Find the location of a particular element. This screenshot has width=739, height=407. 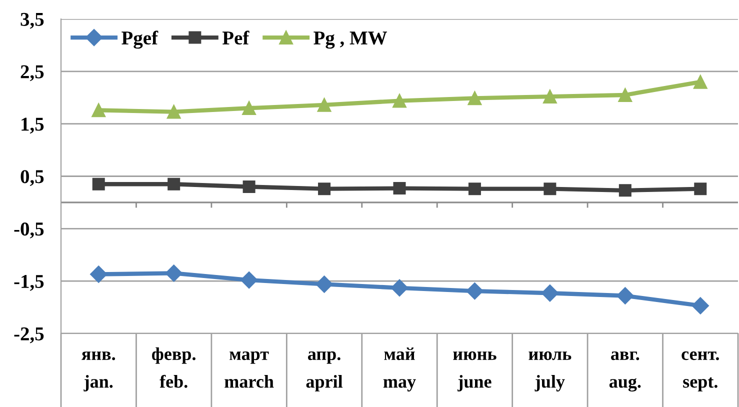

x-tick-label: апр. april is located at coordinates (324, 371).